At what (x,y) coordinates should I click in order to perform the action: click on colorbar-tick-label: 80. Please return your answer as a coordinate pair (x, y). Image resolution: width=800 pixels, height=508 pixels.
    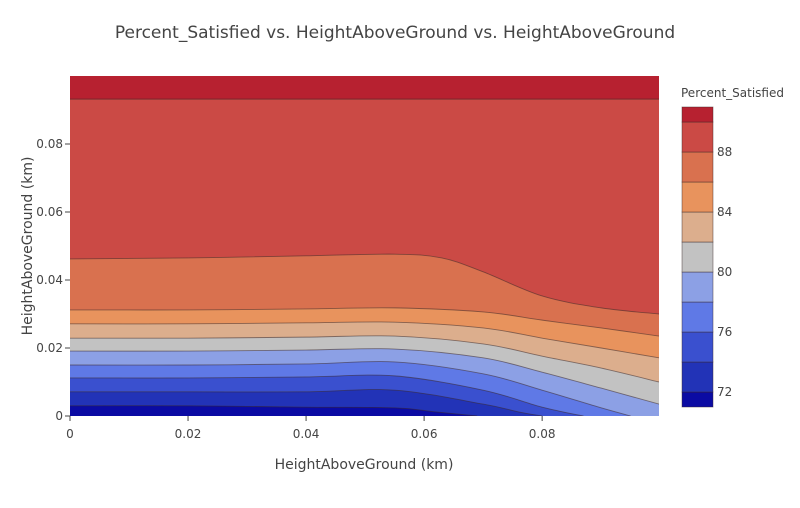
    Looking at the image, I should click on (724, 272).